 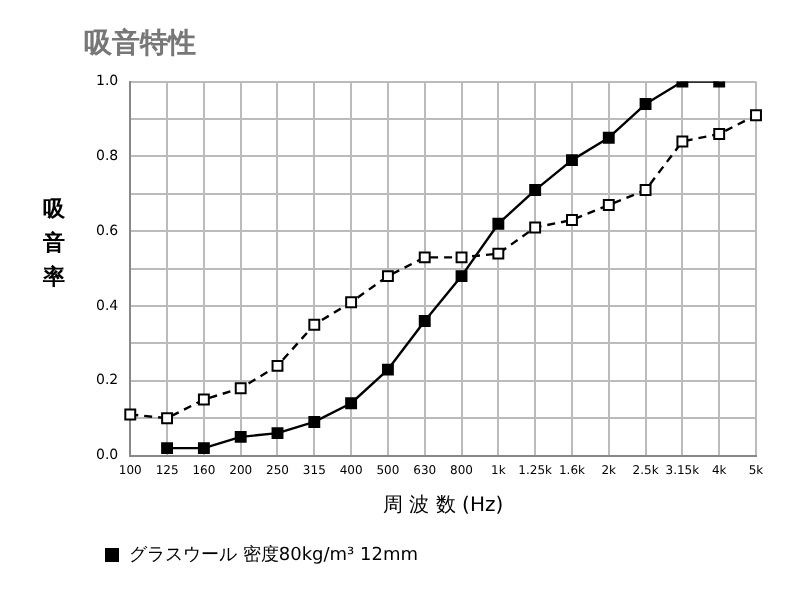 What do you see at coordinates (140, 43) in the screenshot?
I see `chart-title: 吸音特性` at bounding box center [140, 43].